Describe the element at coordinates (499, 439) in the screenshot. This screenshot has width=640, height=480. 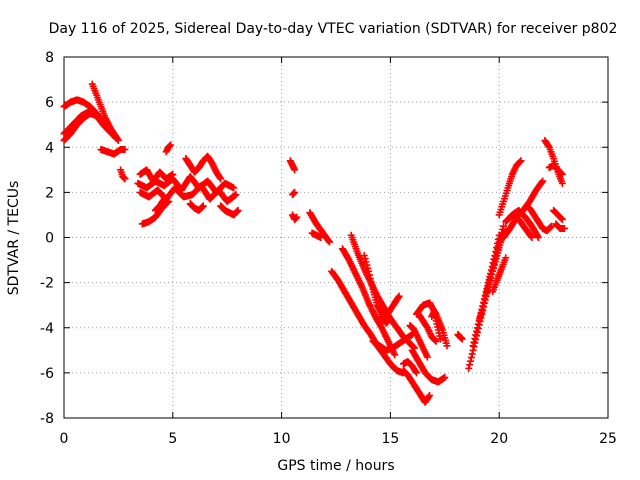
I see `x-tick-label: 20` at that location.